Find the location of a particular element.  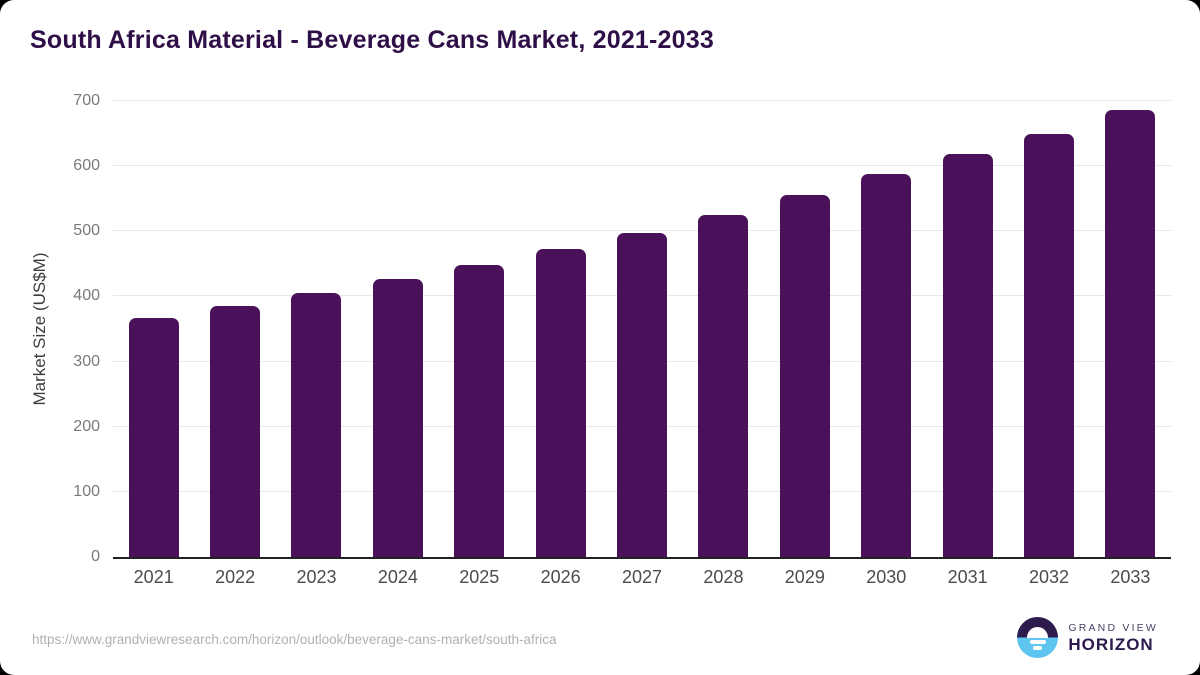

y-tick-label-200: 200 is located at coordinates (86, 426).